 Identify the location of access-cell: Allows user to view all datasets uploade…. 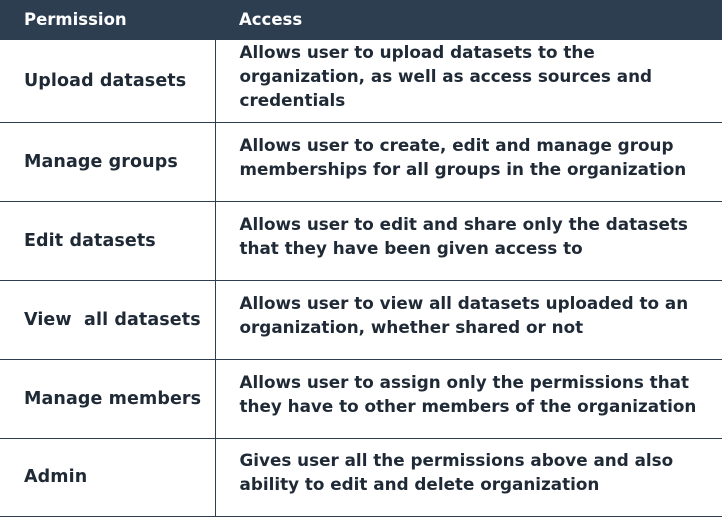
(468, 319).